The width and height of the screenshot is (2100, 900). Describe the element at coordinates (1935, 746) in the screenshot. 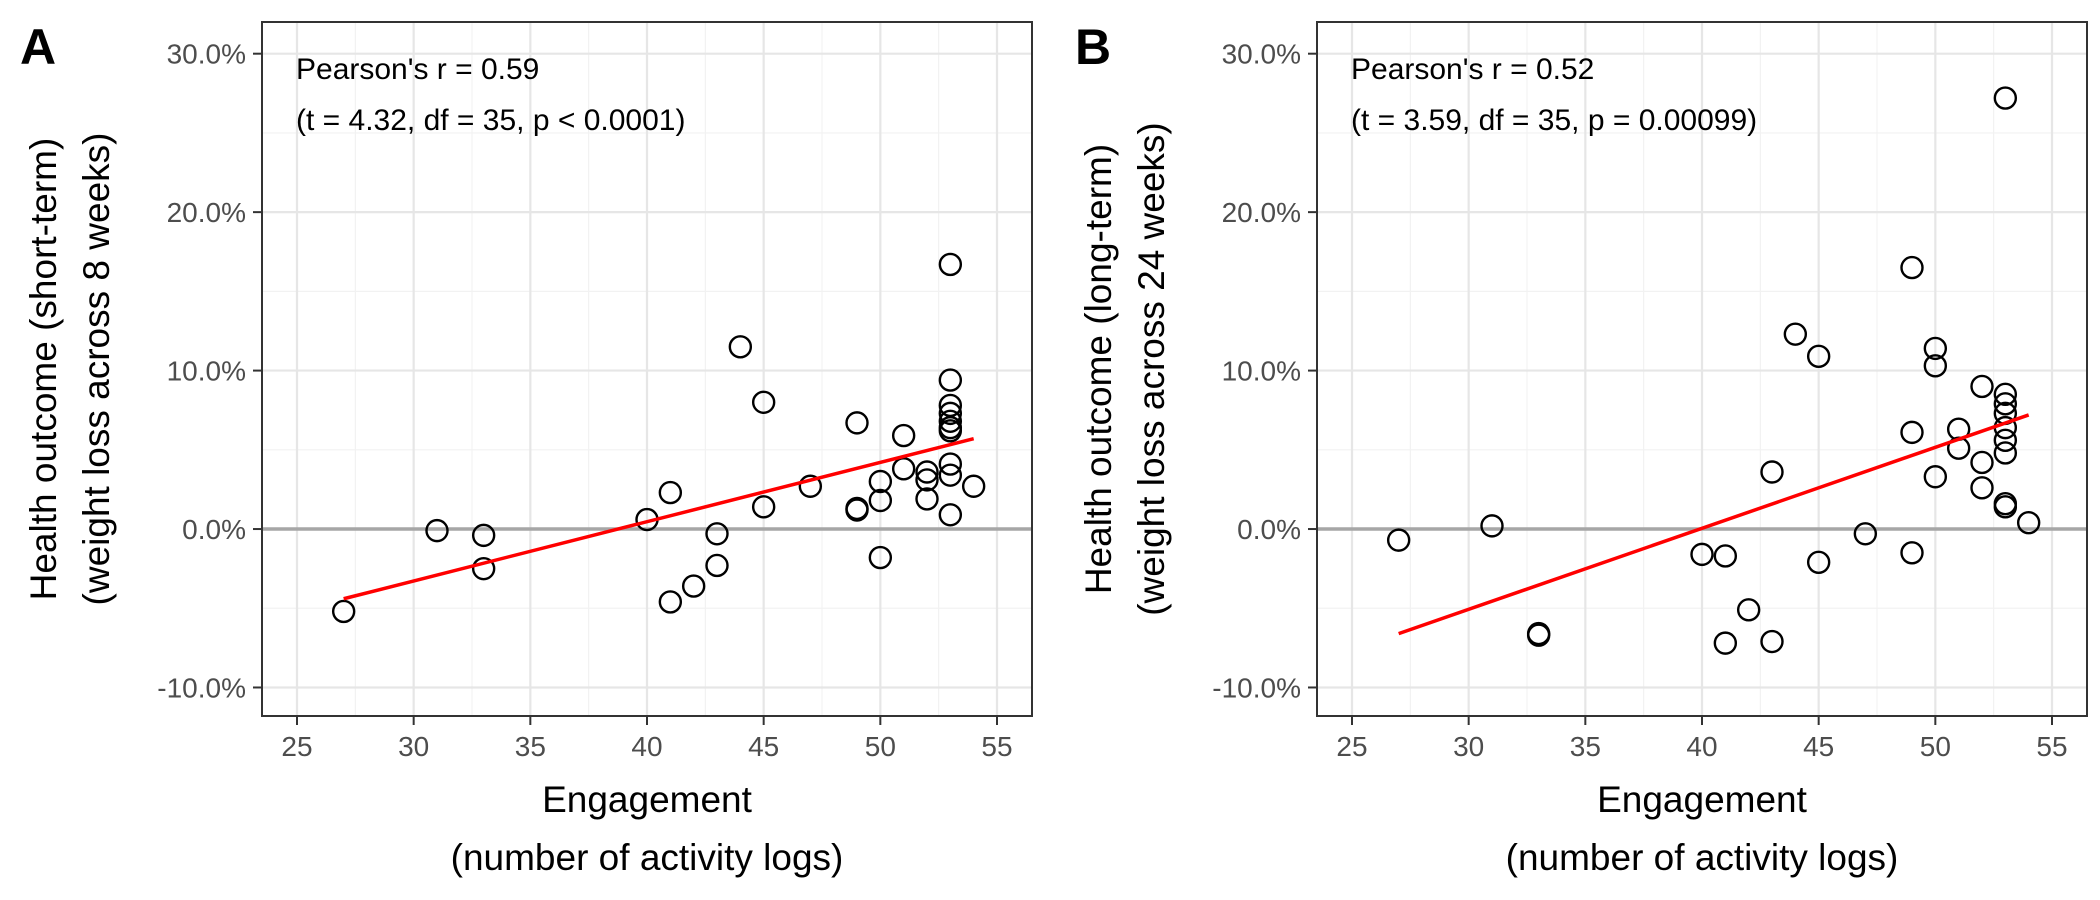

I see `panel-b-x-tick-label: 50` at that location.